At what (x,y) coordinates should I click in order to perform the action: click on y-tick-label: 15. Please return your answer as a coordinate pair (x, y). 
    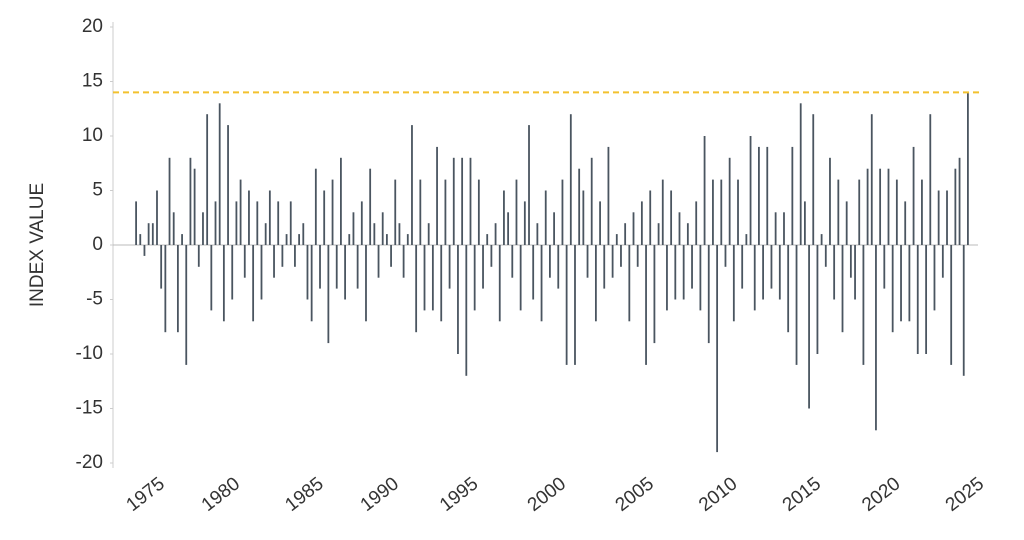
    Looking at the image, I should click on (92, 81).